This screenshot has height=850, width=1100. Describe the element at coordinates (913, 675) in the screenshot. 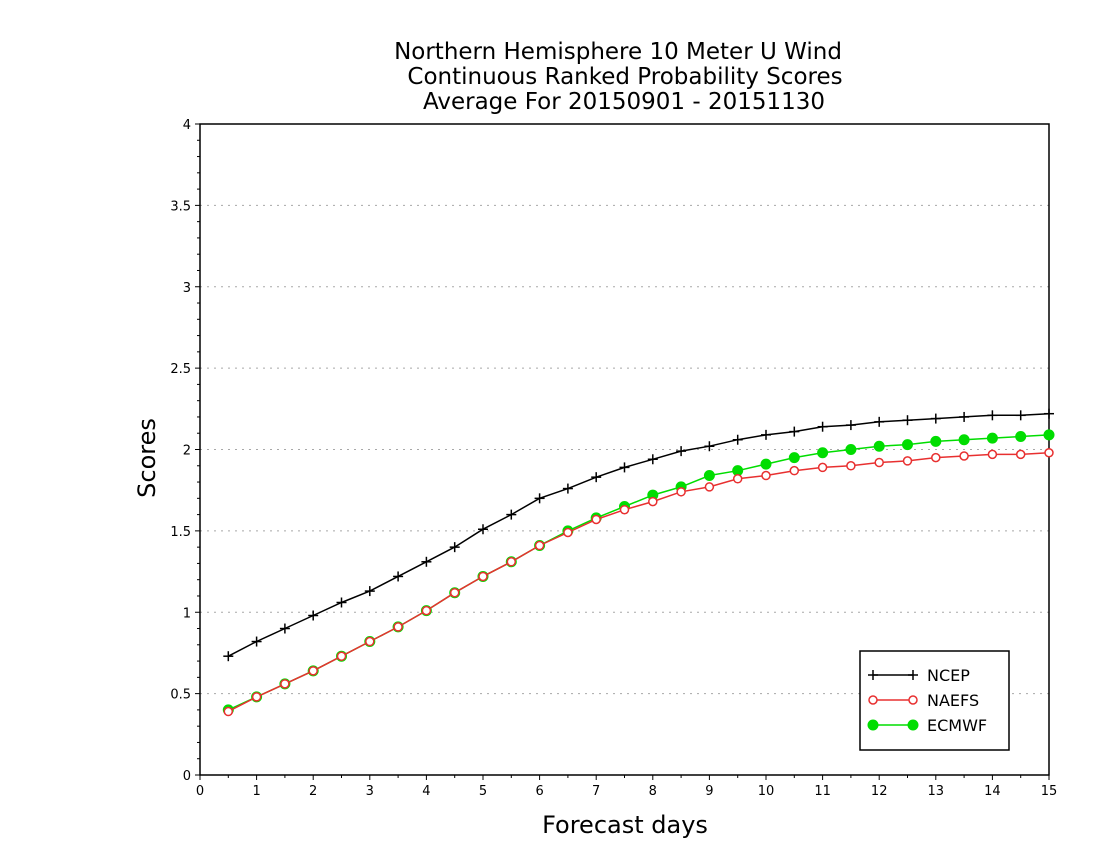

I see `legend-marker-end-ncep` at that location.